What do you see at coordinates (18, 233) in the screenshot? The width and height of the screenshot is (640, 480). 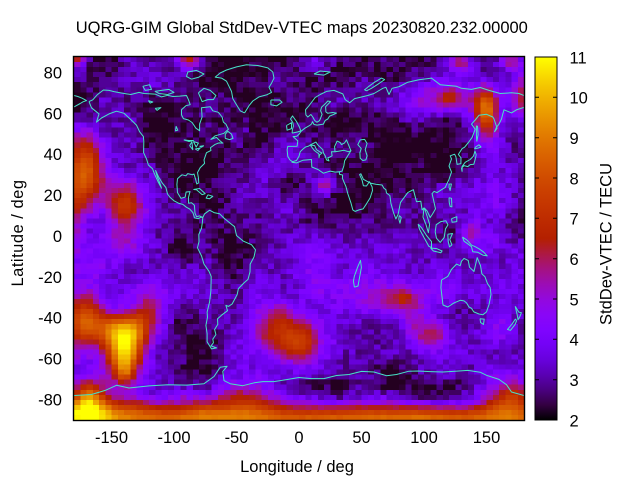 I see `svg-text: Latitude / deg` at bounding box center [18, 233].